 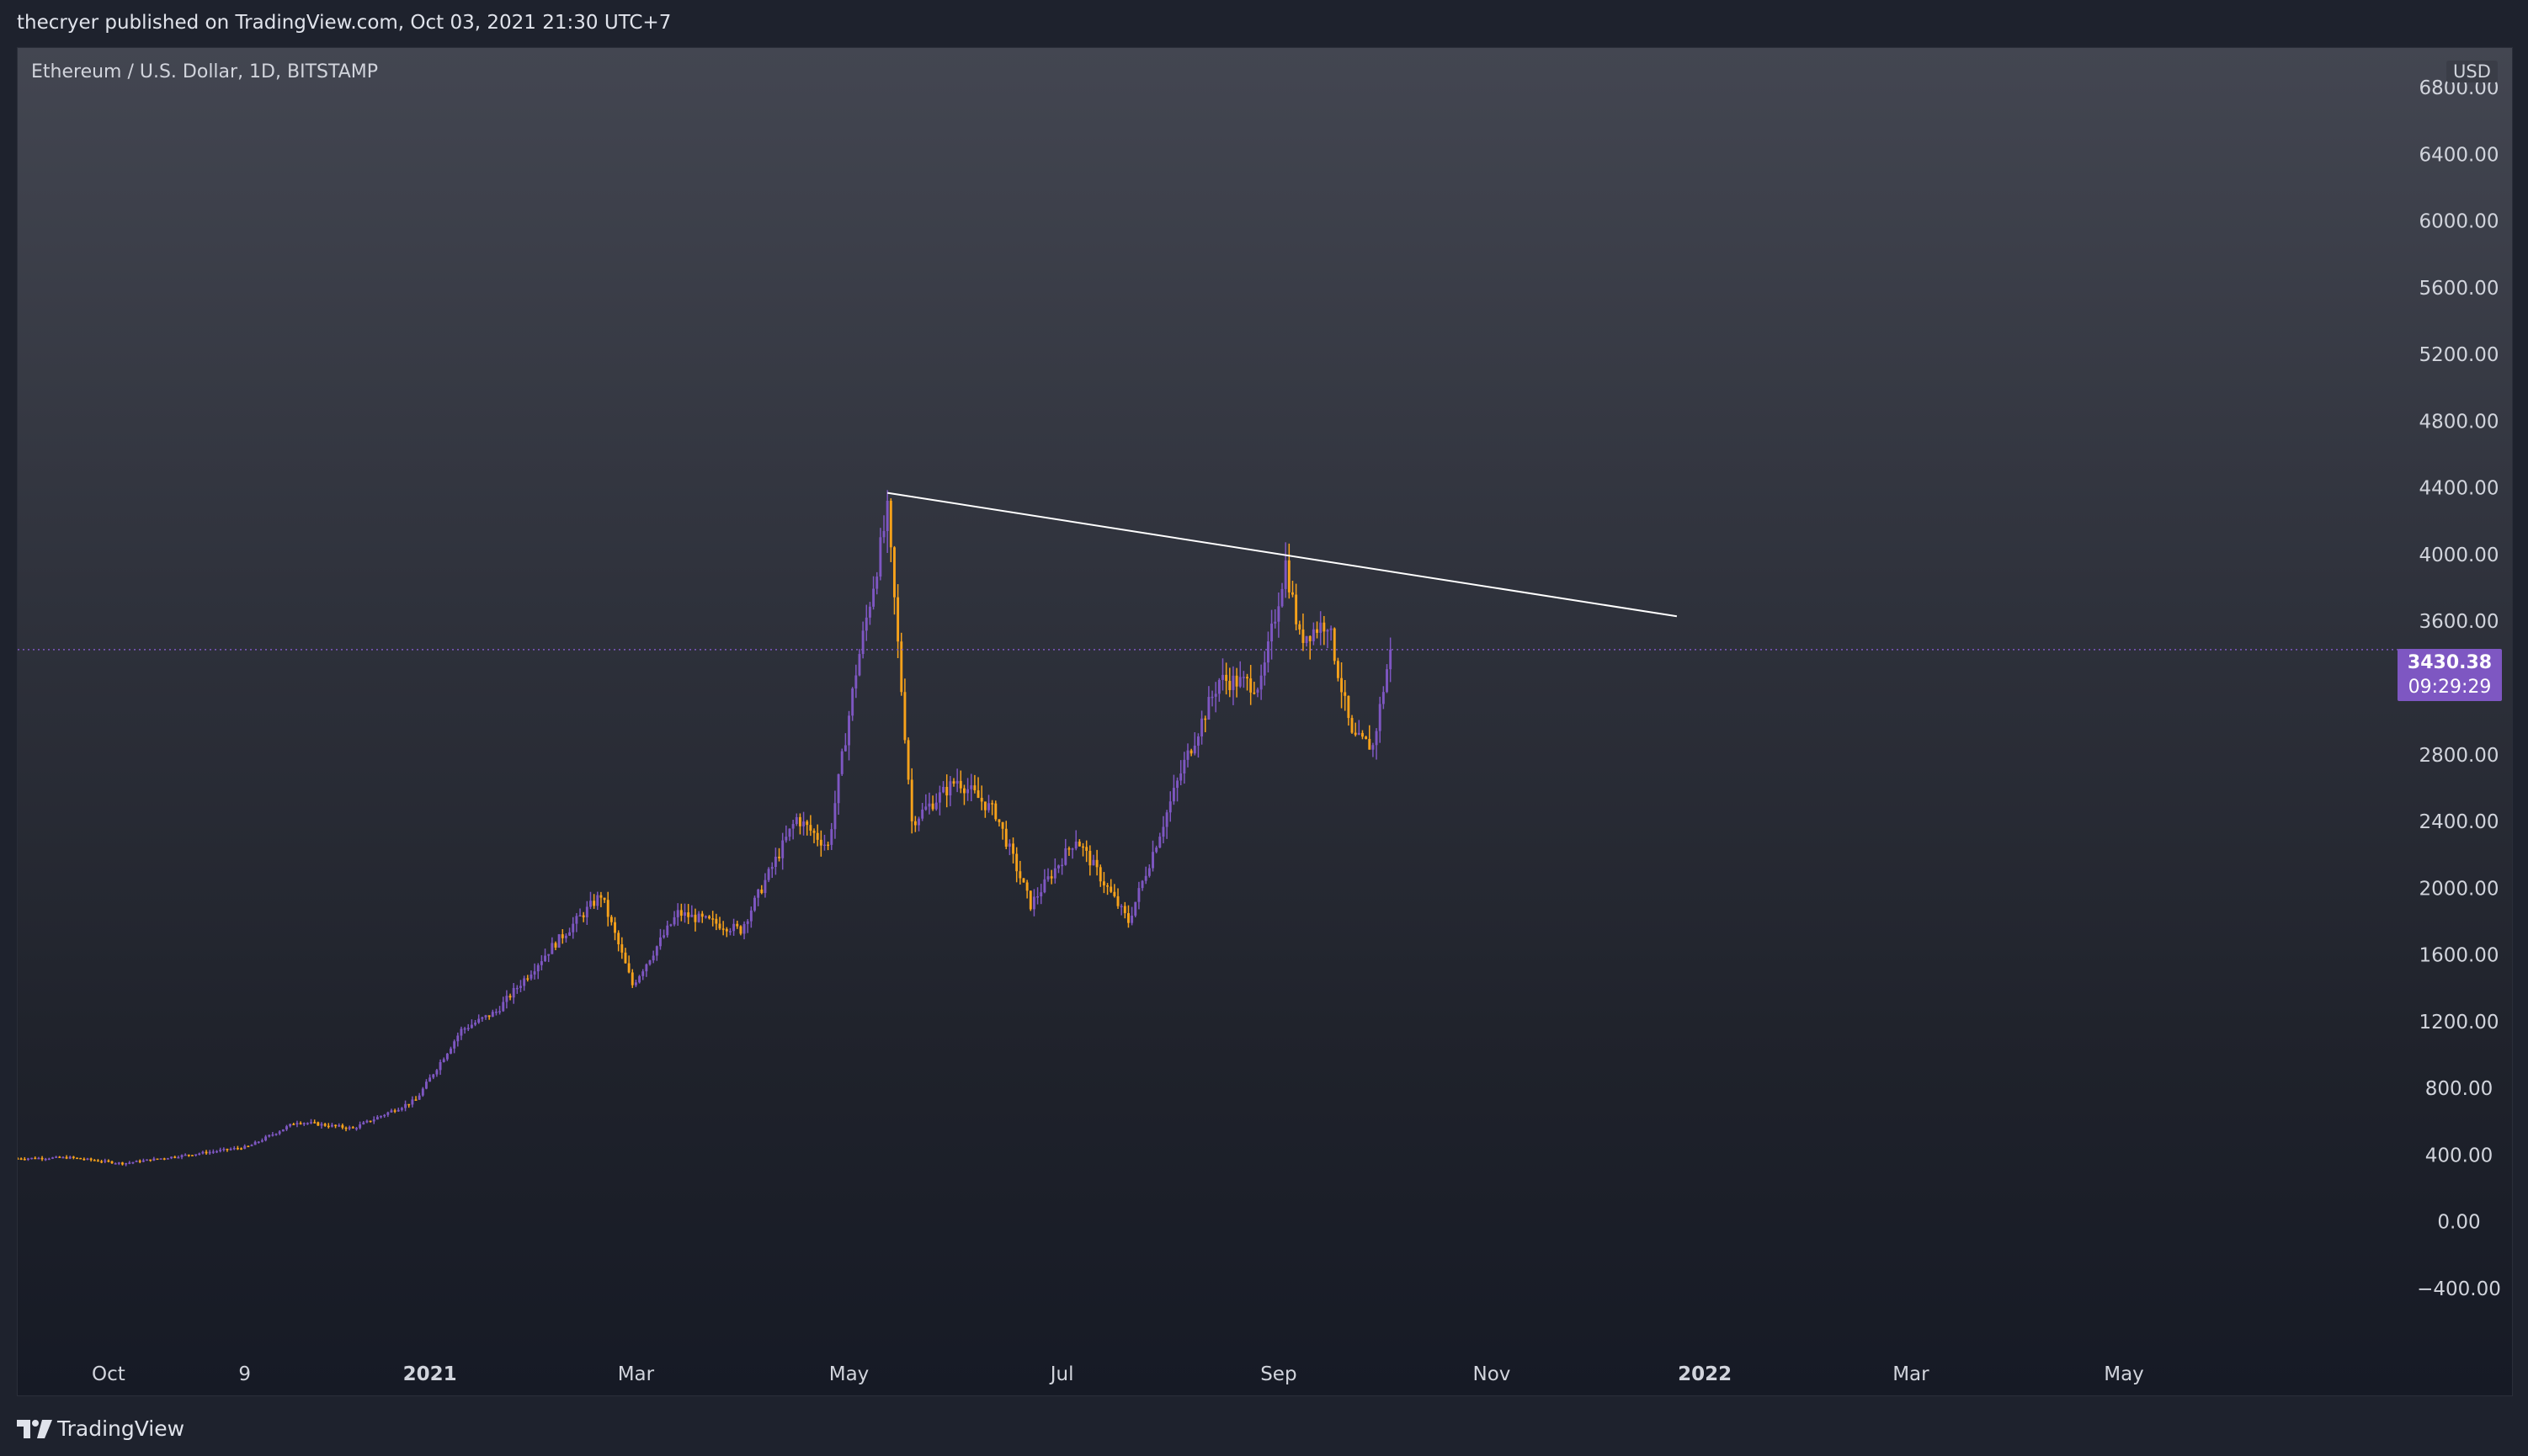 What do you see at coordinates (2459, 155) in the screenshot?
I see `price-tick-label: 6400.00` at bounding box center [2459, 155].